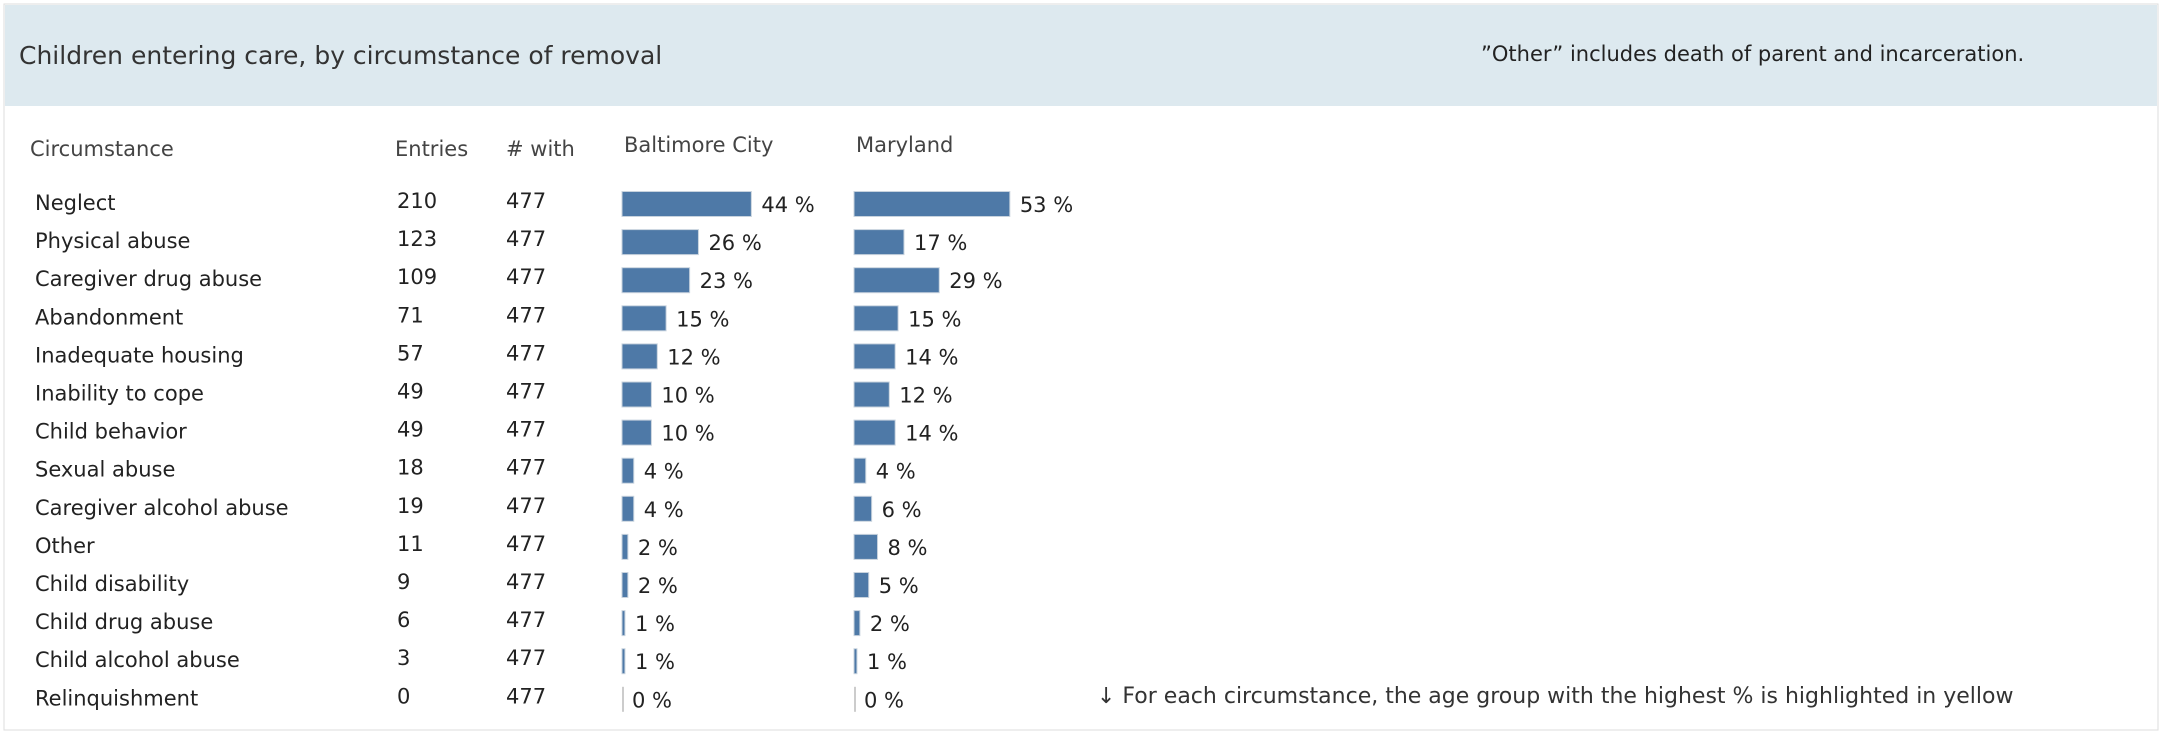 This screenshot has width=2164, height=735. What do you see at coordinates (1081, 55) in the screenshot?
I see `header-band` at bounding box center [1081, 55].